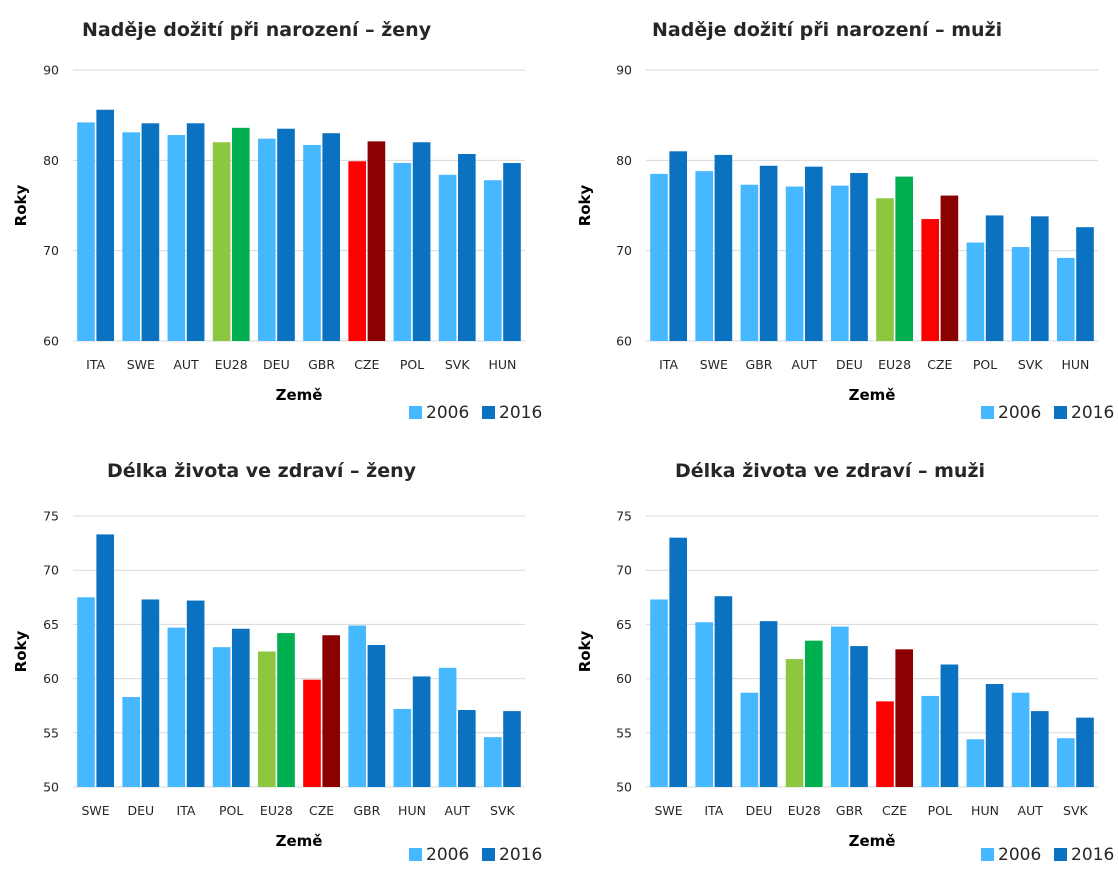  Describe the element at coordinates (659, 693) in the screenshot. I see `bar-2006-swe` at that location.